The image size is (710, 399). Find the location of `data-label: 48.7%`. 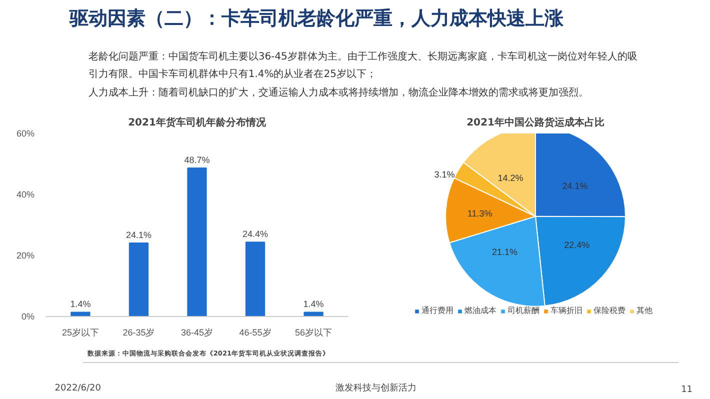

data-label: 48.7% is located at coordinates (197, 159).